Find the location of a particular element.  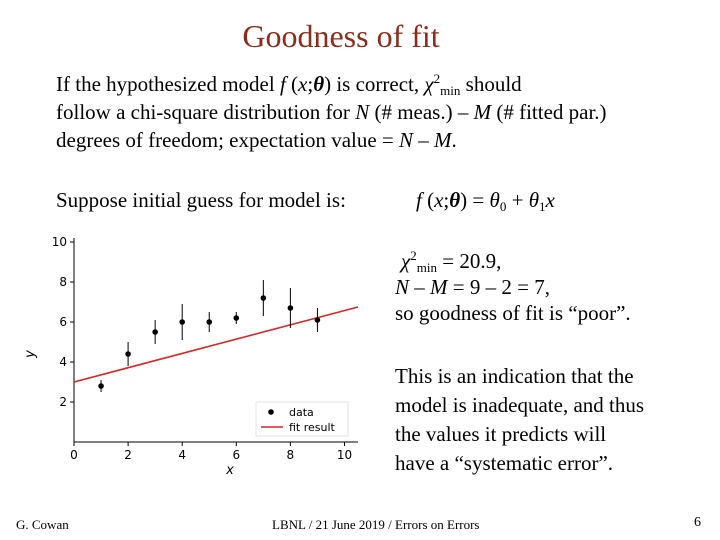

model-formula: f (x;θ) = θ0 + θ1x is located at coordinates (485, 201).